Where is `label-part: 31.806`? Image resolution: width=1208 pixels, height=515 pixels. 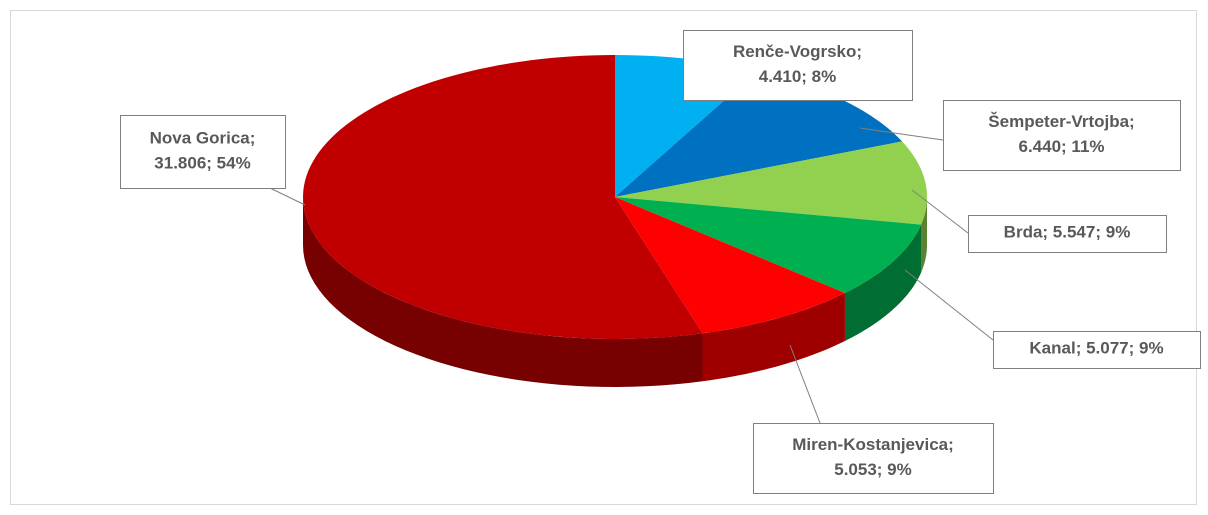 label-part: 31.806 is located at coordinates (180, 163).